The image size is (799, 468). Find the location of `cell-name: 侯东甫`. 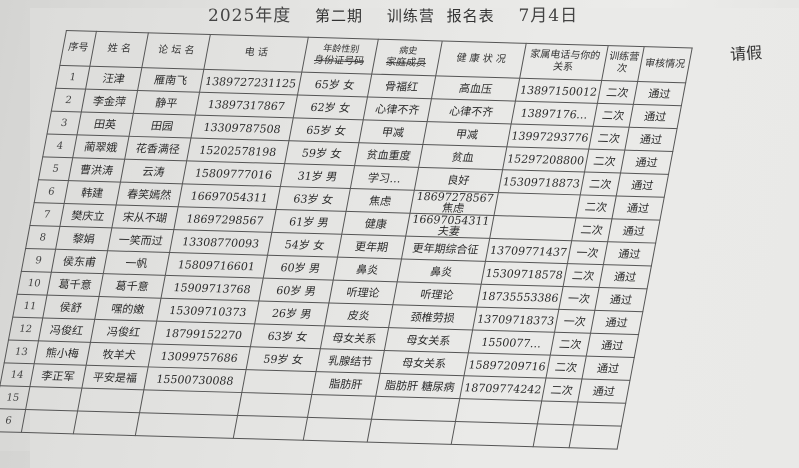

cell-name: 侯东甫 is located at coordinates (79, 261).